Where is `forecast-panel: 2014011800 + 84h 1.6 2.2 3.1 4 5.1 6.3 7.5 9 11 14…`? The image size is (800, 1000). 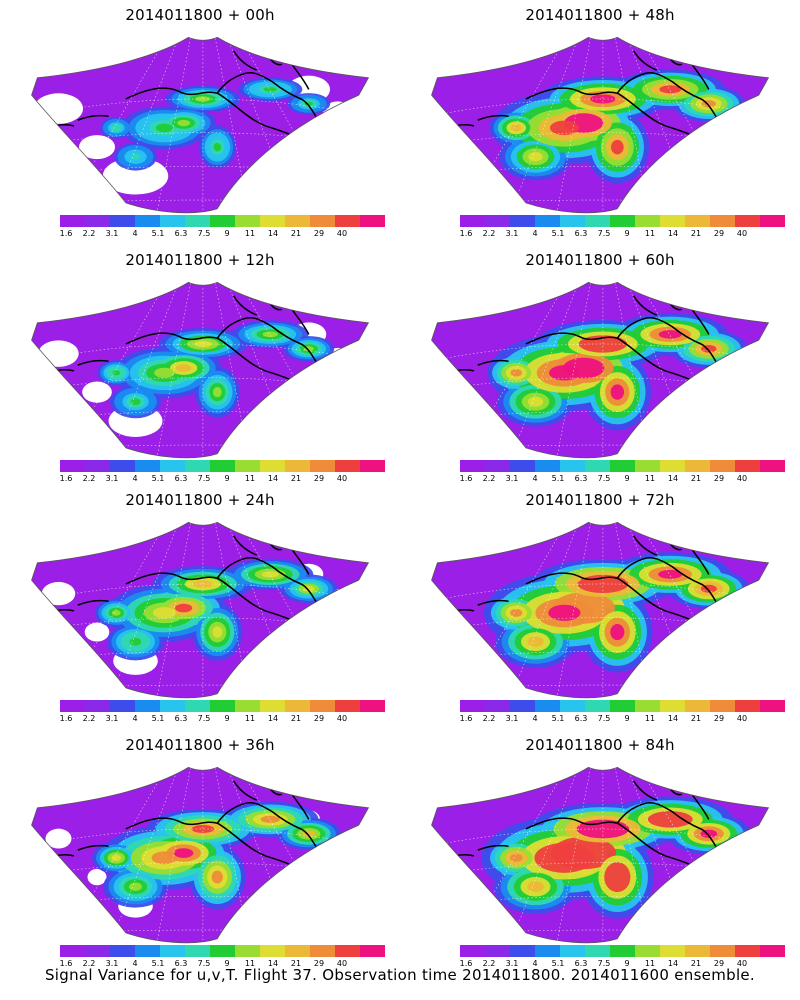 forecast-panel: 2014011800 + 84h 1.6 2.2 3.1 4 5.1 6.3 7.5 9 11 14… is located at coordinates (600, 850).